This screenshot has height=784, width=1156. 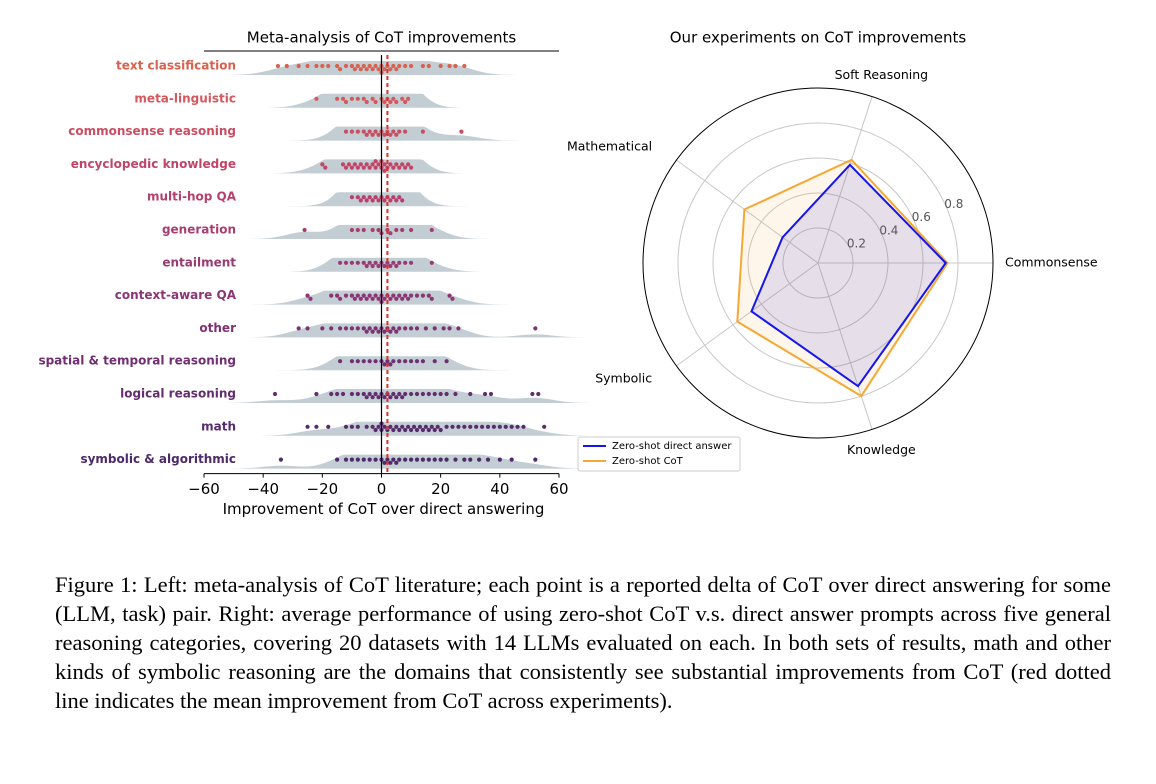 I want to click on category-label: spatial & temporal reasoning, so click(x=137, y=361).